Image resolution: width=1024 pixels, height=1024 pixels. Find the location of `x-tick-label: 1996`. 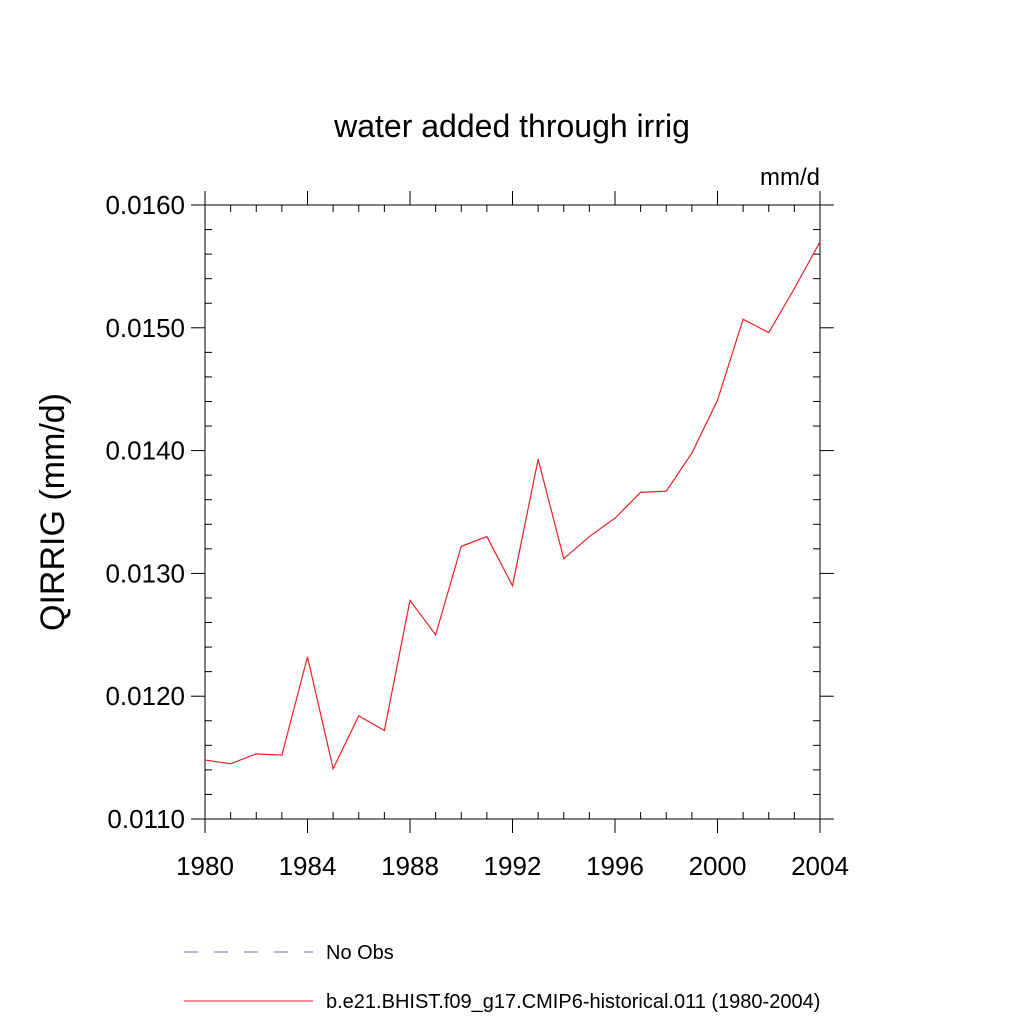

x-tick-label: 1996 is located at coordinates (615, 866).